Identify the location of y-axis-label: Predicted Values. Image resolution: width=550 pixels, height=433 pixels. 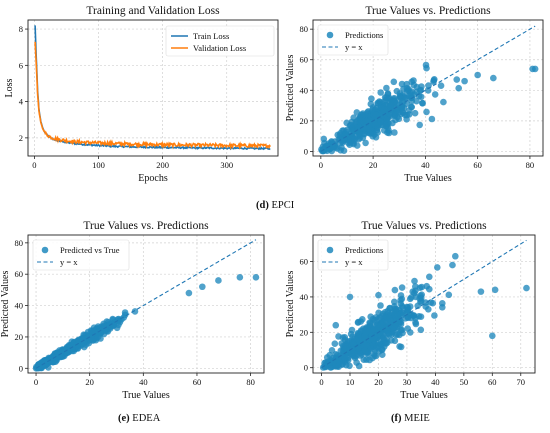
(5, 304).